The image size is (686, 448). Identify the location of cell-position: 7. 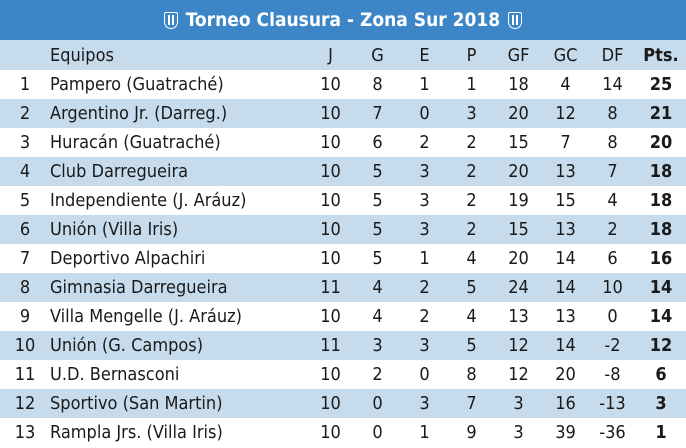
(25, 258).